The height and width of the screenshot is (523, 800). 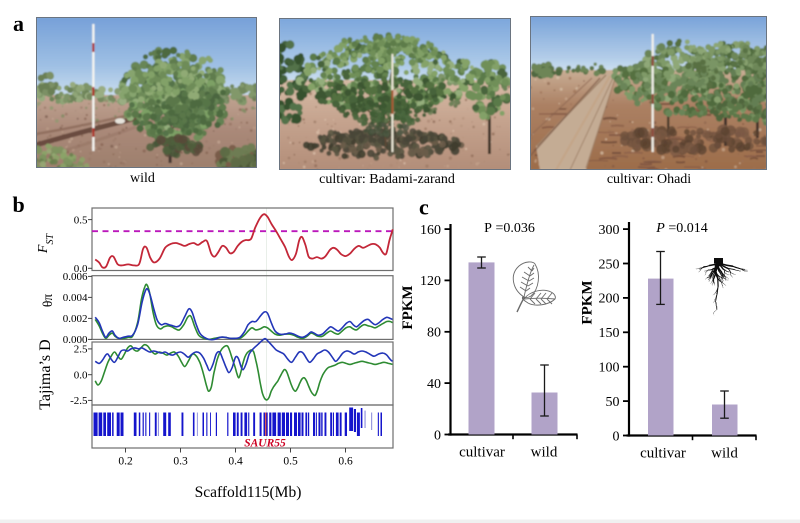 What do you see at coordinates (430, 230) in the screenshot?
I see `svg-text: 160` at bounding box center [430, 230].